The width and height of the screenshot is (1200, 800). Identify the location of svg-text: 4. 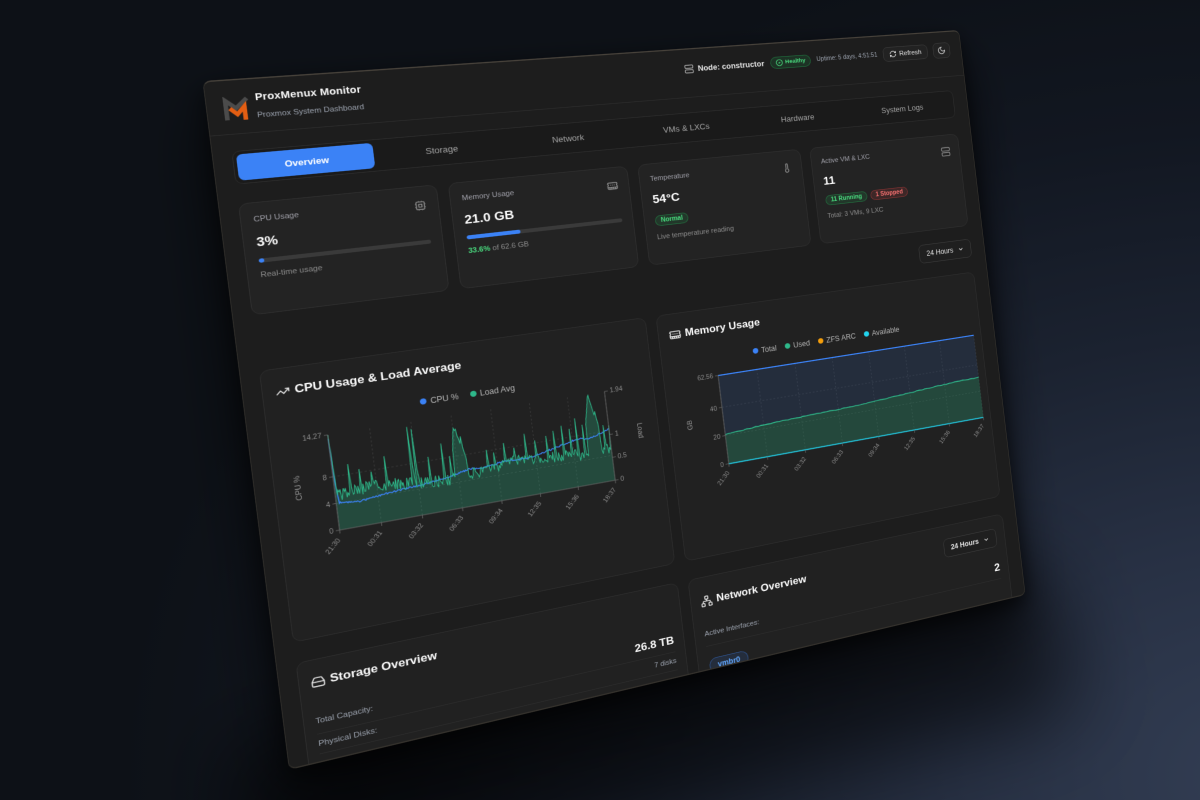
(328, 505).